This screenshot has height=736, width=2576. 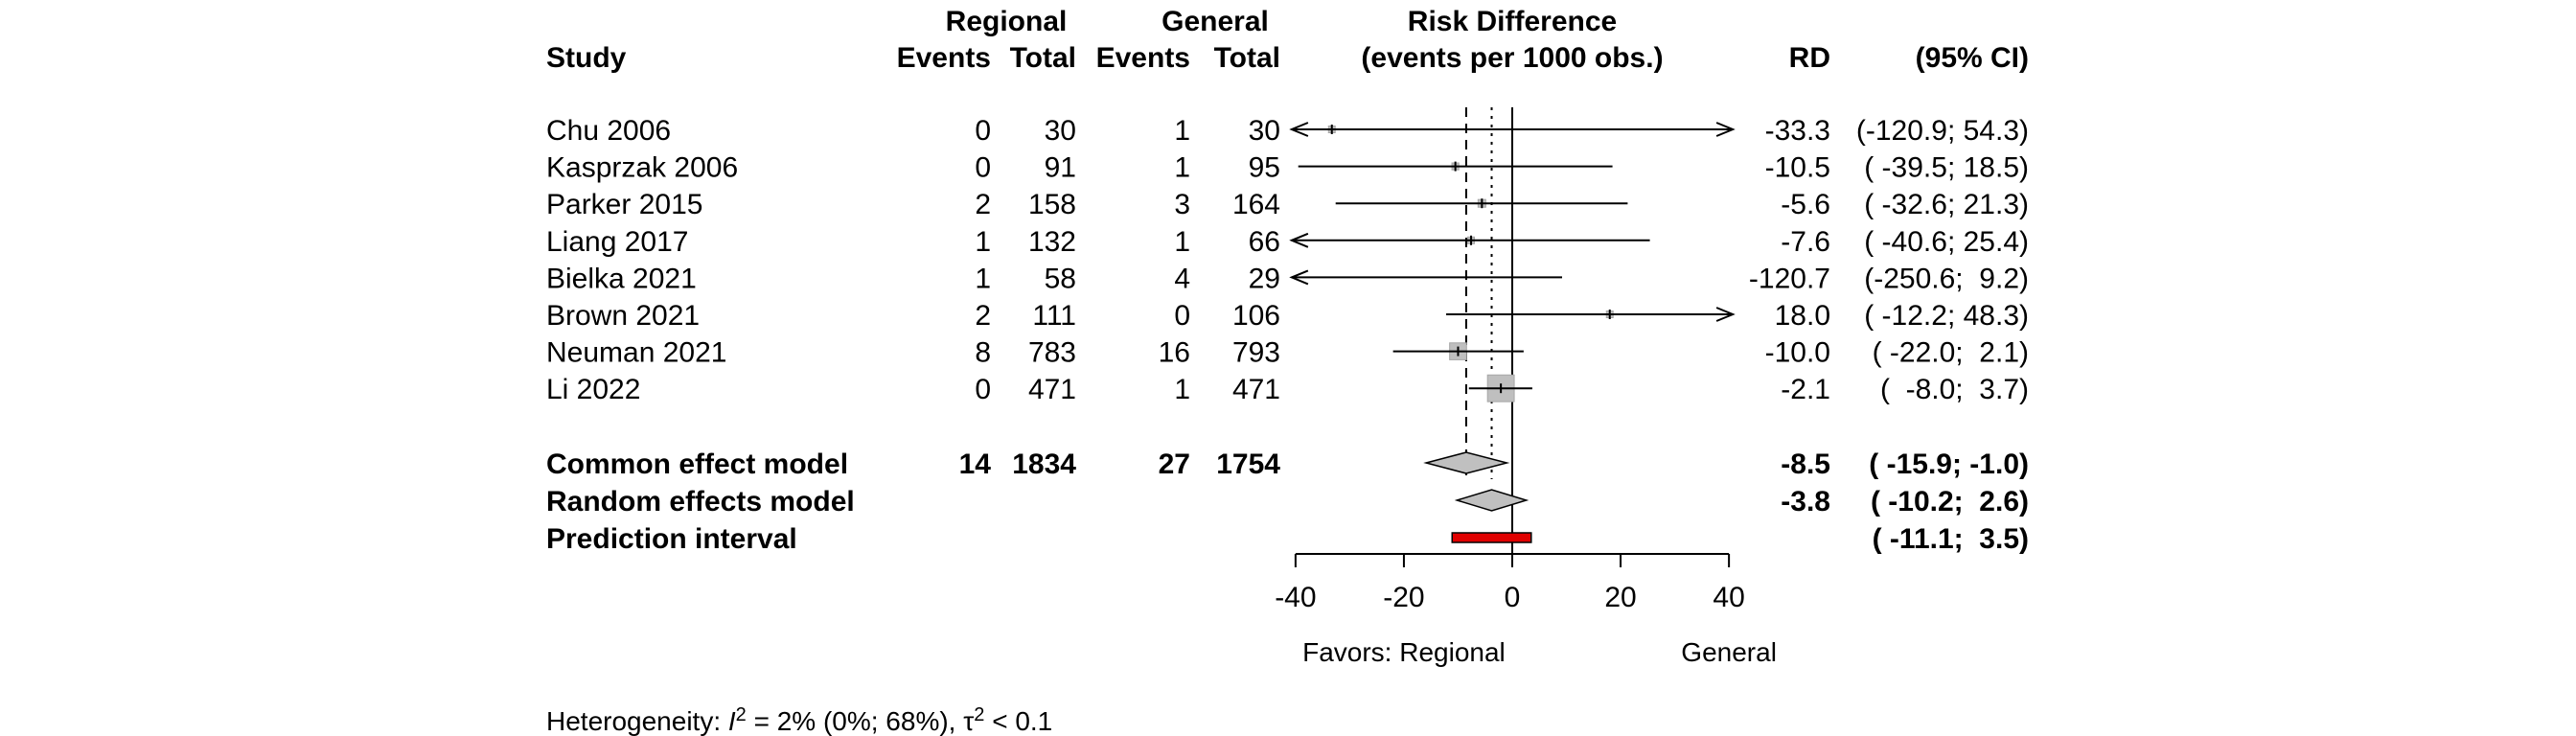 What do you see at coordinates (1143, 58) in the screenshot?
I see `header-general-events: Events` at bounding box center [1143, 58].